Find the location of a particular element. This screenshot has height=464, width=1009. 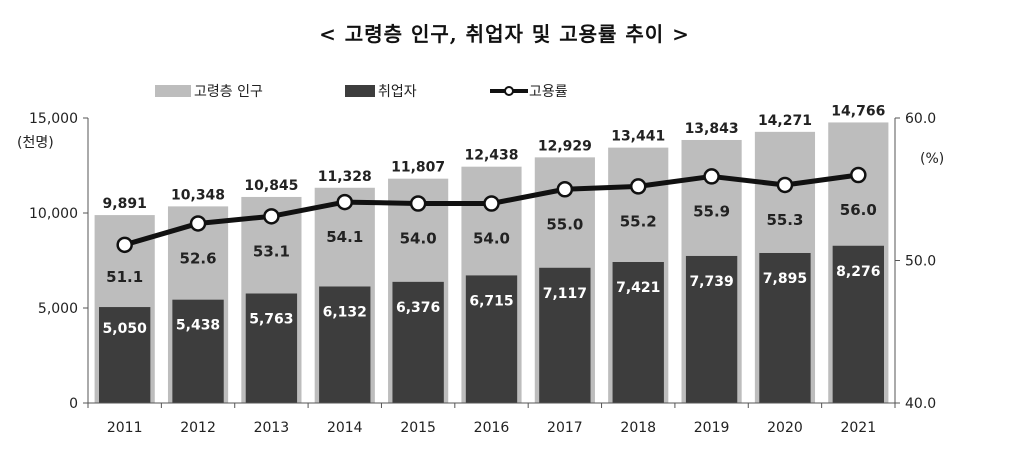

bar-employed-2019 is located at coordinates (711, 329).